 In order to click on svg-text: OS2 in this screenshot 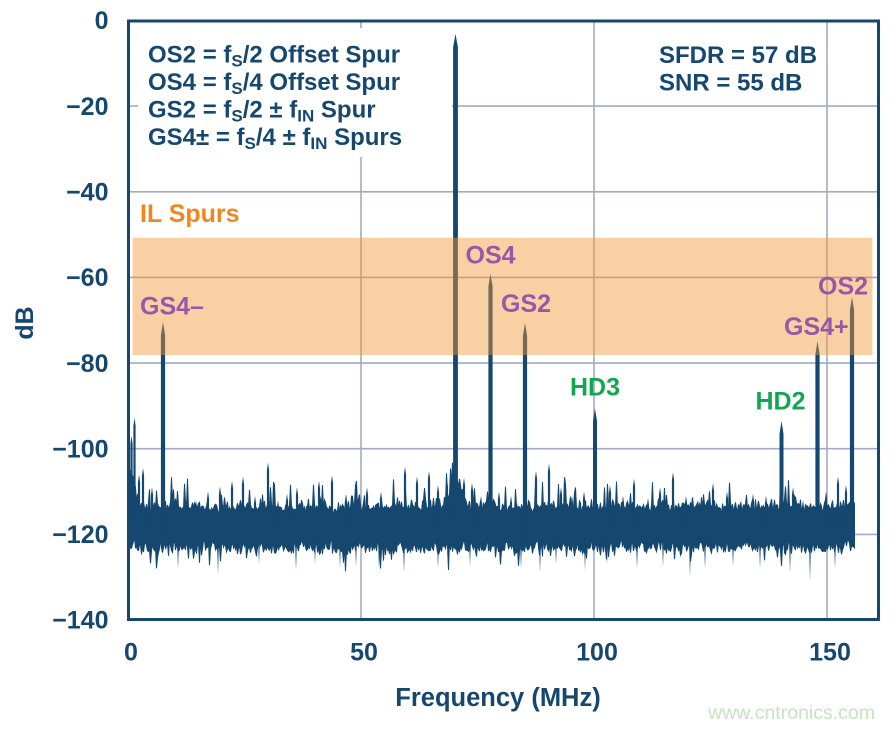, I will do `click(843, 287)`.